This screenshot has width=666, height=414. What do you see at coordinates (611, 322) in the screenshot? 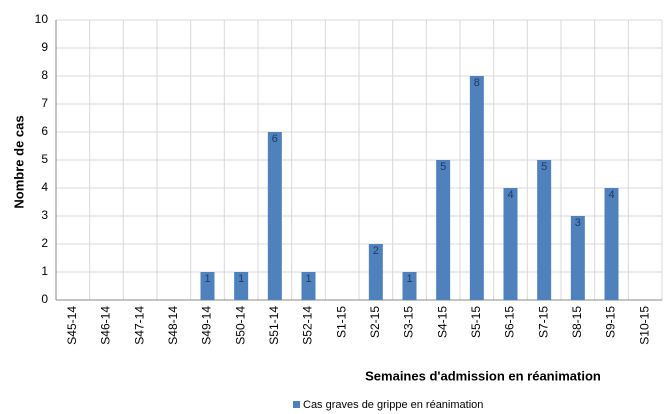
I see `x-tick-label: S9-15` at bounding box center [611, 322].